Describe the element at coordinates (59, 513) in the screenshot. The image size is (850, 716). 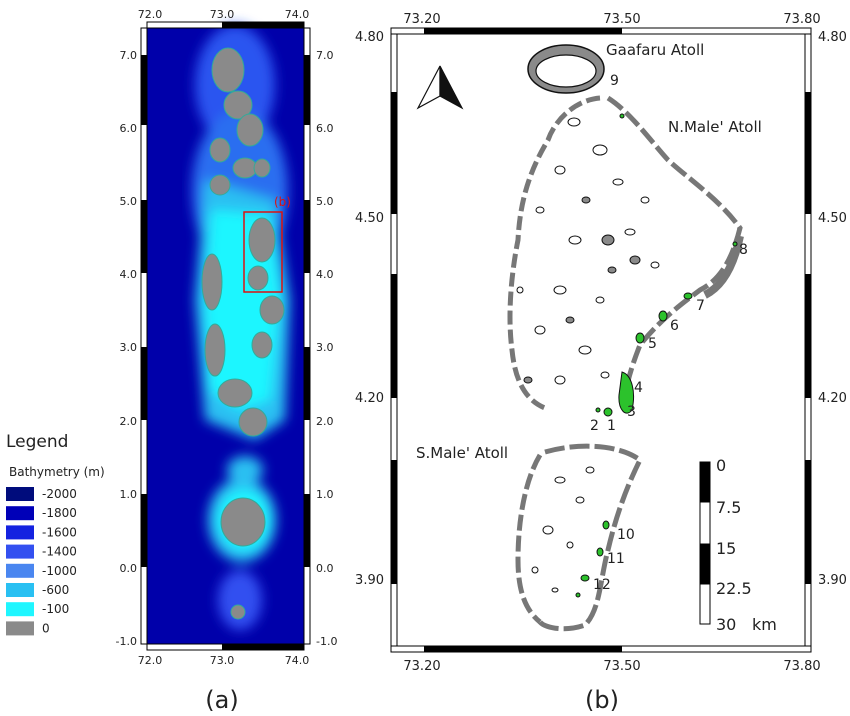
I see `legend-label: -1800` at that location.